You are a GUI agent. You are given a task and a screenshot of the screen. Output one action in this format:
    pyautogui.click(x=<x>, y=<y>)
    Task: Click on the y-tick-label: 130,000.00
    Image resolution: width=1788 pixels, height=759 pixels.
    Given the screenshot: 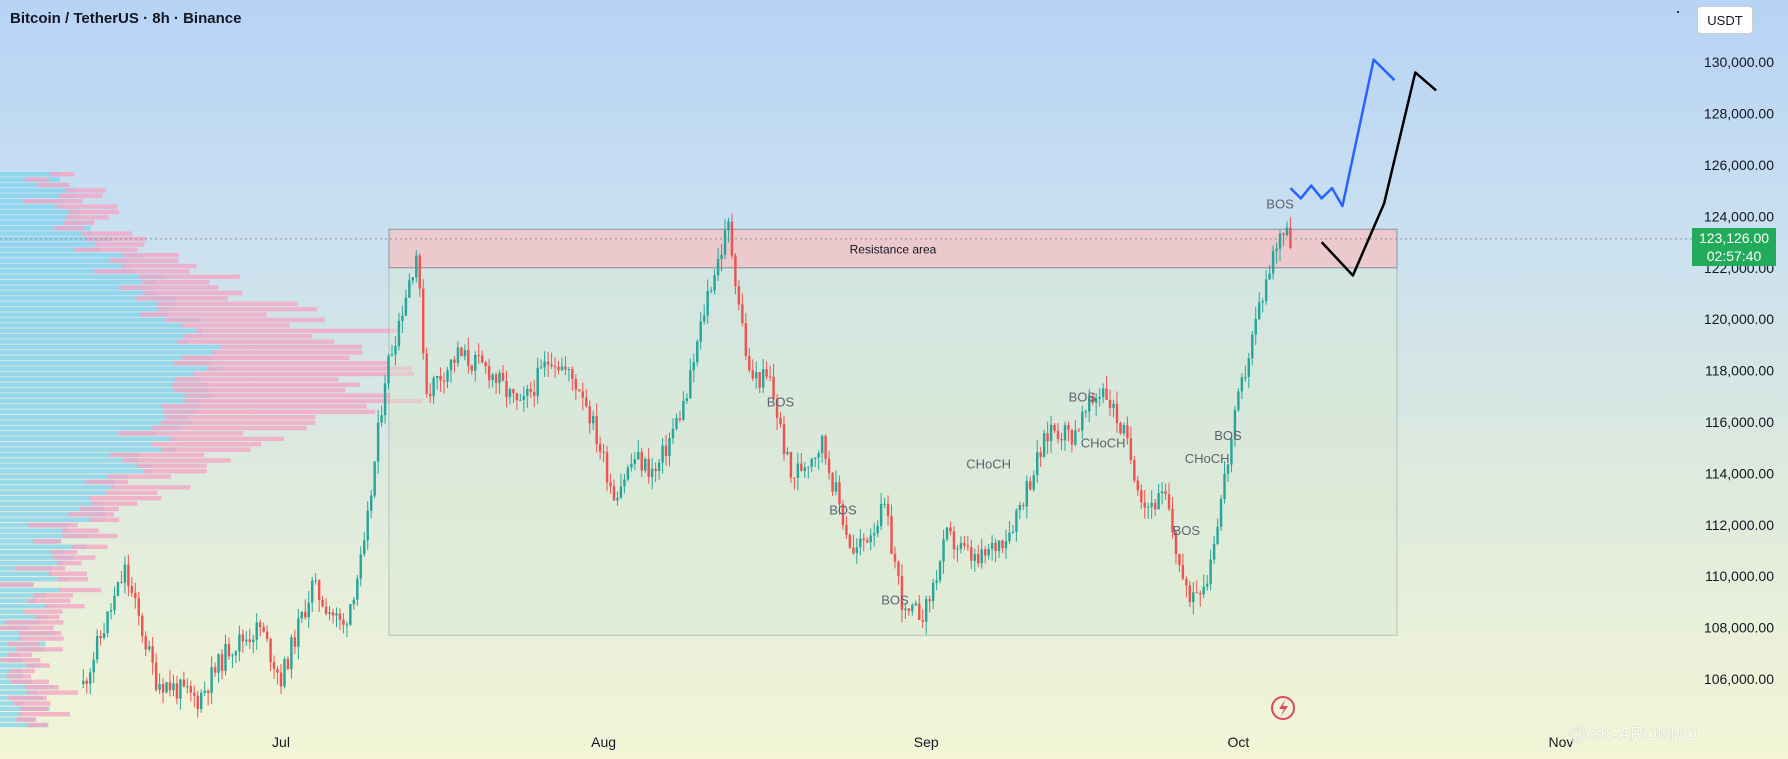 What is the action you would take?
    pyautogui.click(x=1739, y=62)
    